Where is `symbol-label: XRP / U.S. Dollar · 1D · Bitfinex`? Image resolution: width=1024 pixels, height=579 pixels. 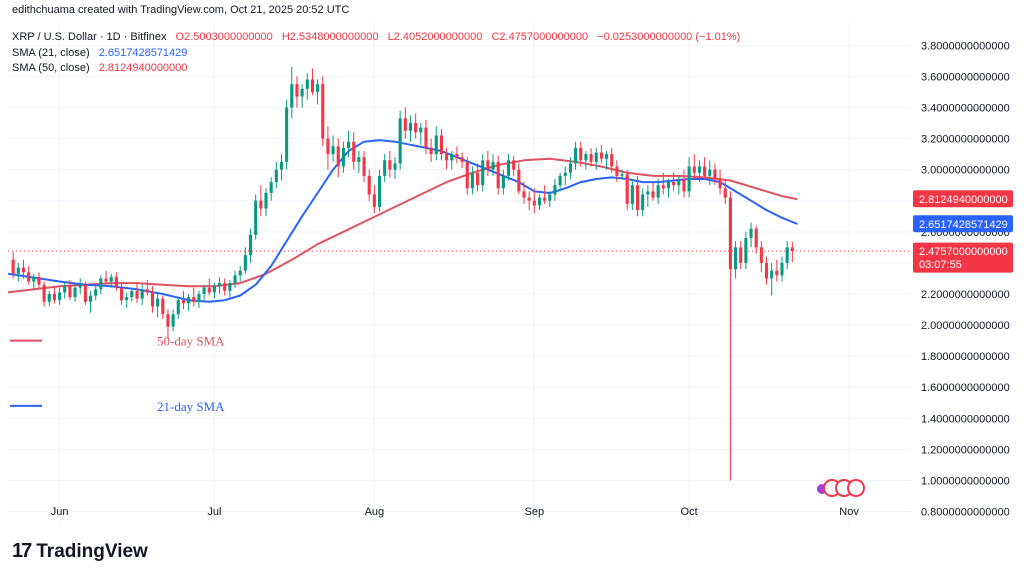 symbol-label: XRP / U.S. Dollar · 1D · Bitfinex is located at coordinates (89, 37).